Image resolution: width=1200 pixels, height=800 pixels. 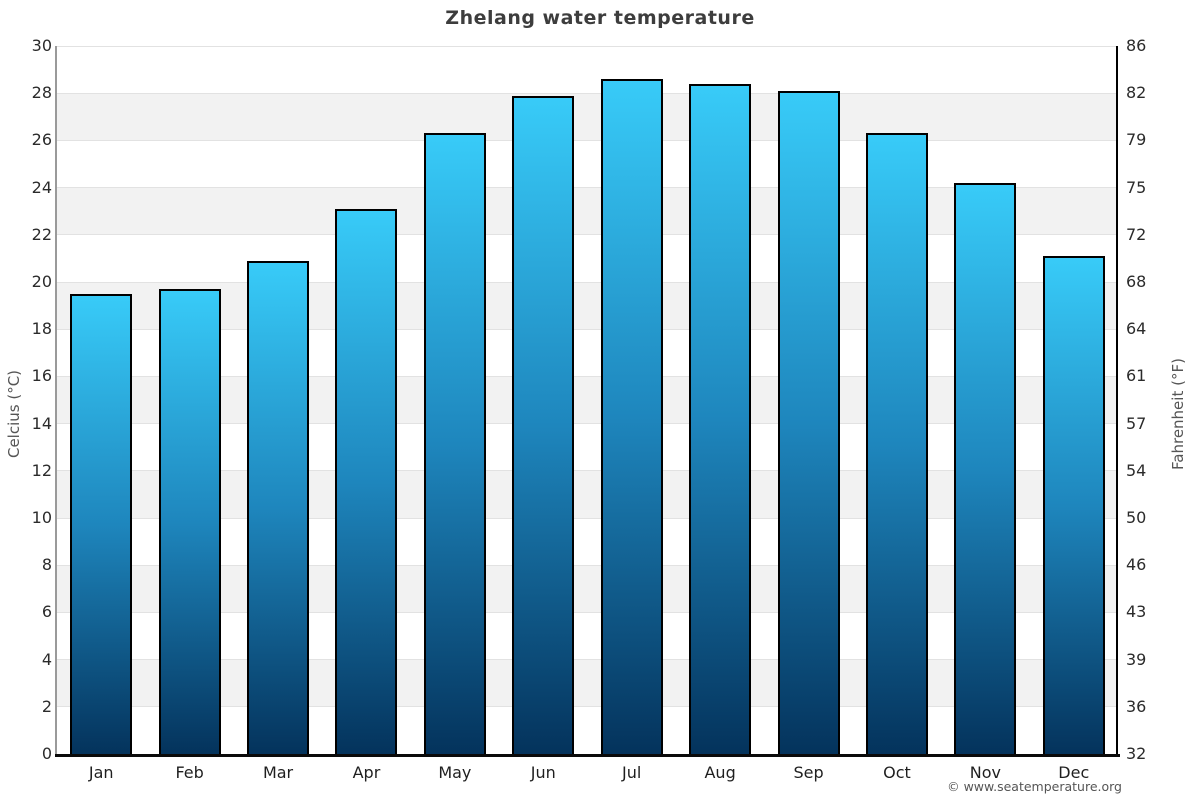 I want to click on month-label-feb: Feb, so click(x=189, y=772).